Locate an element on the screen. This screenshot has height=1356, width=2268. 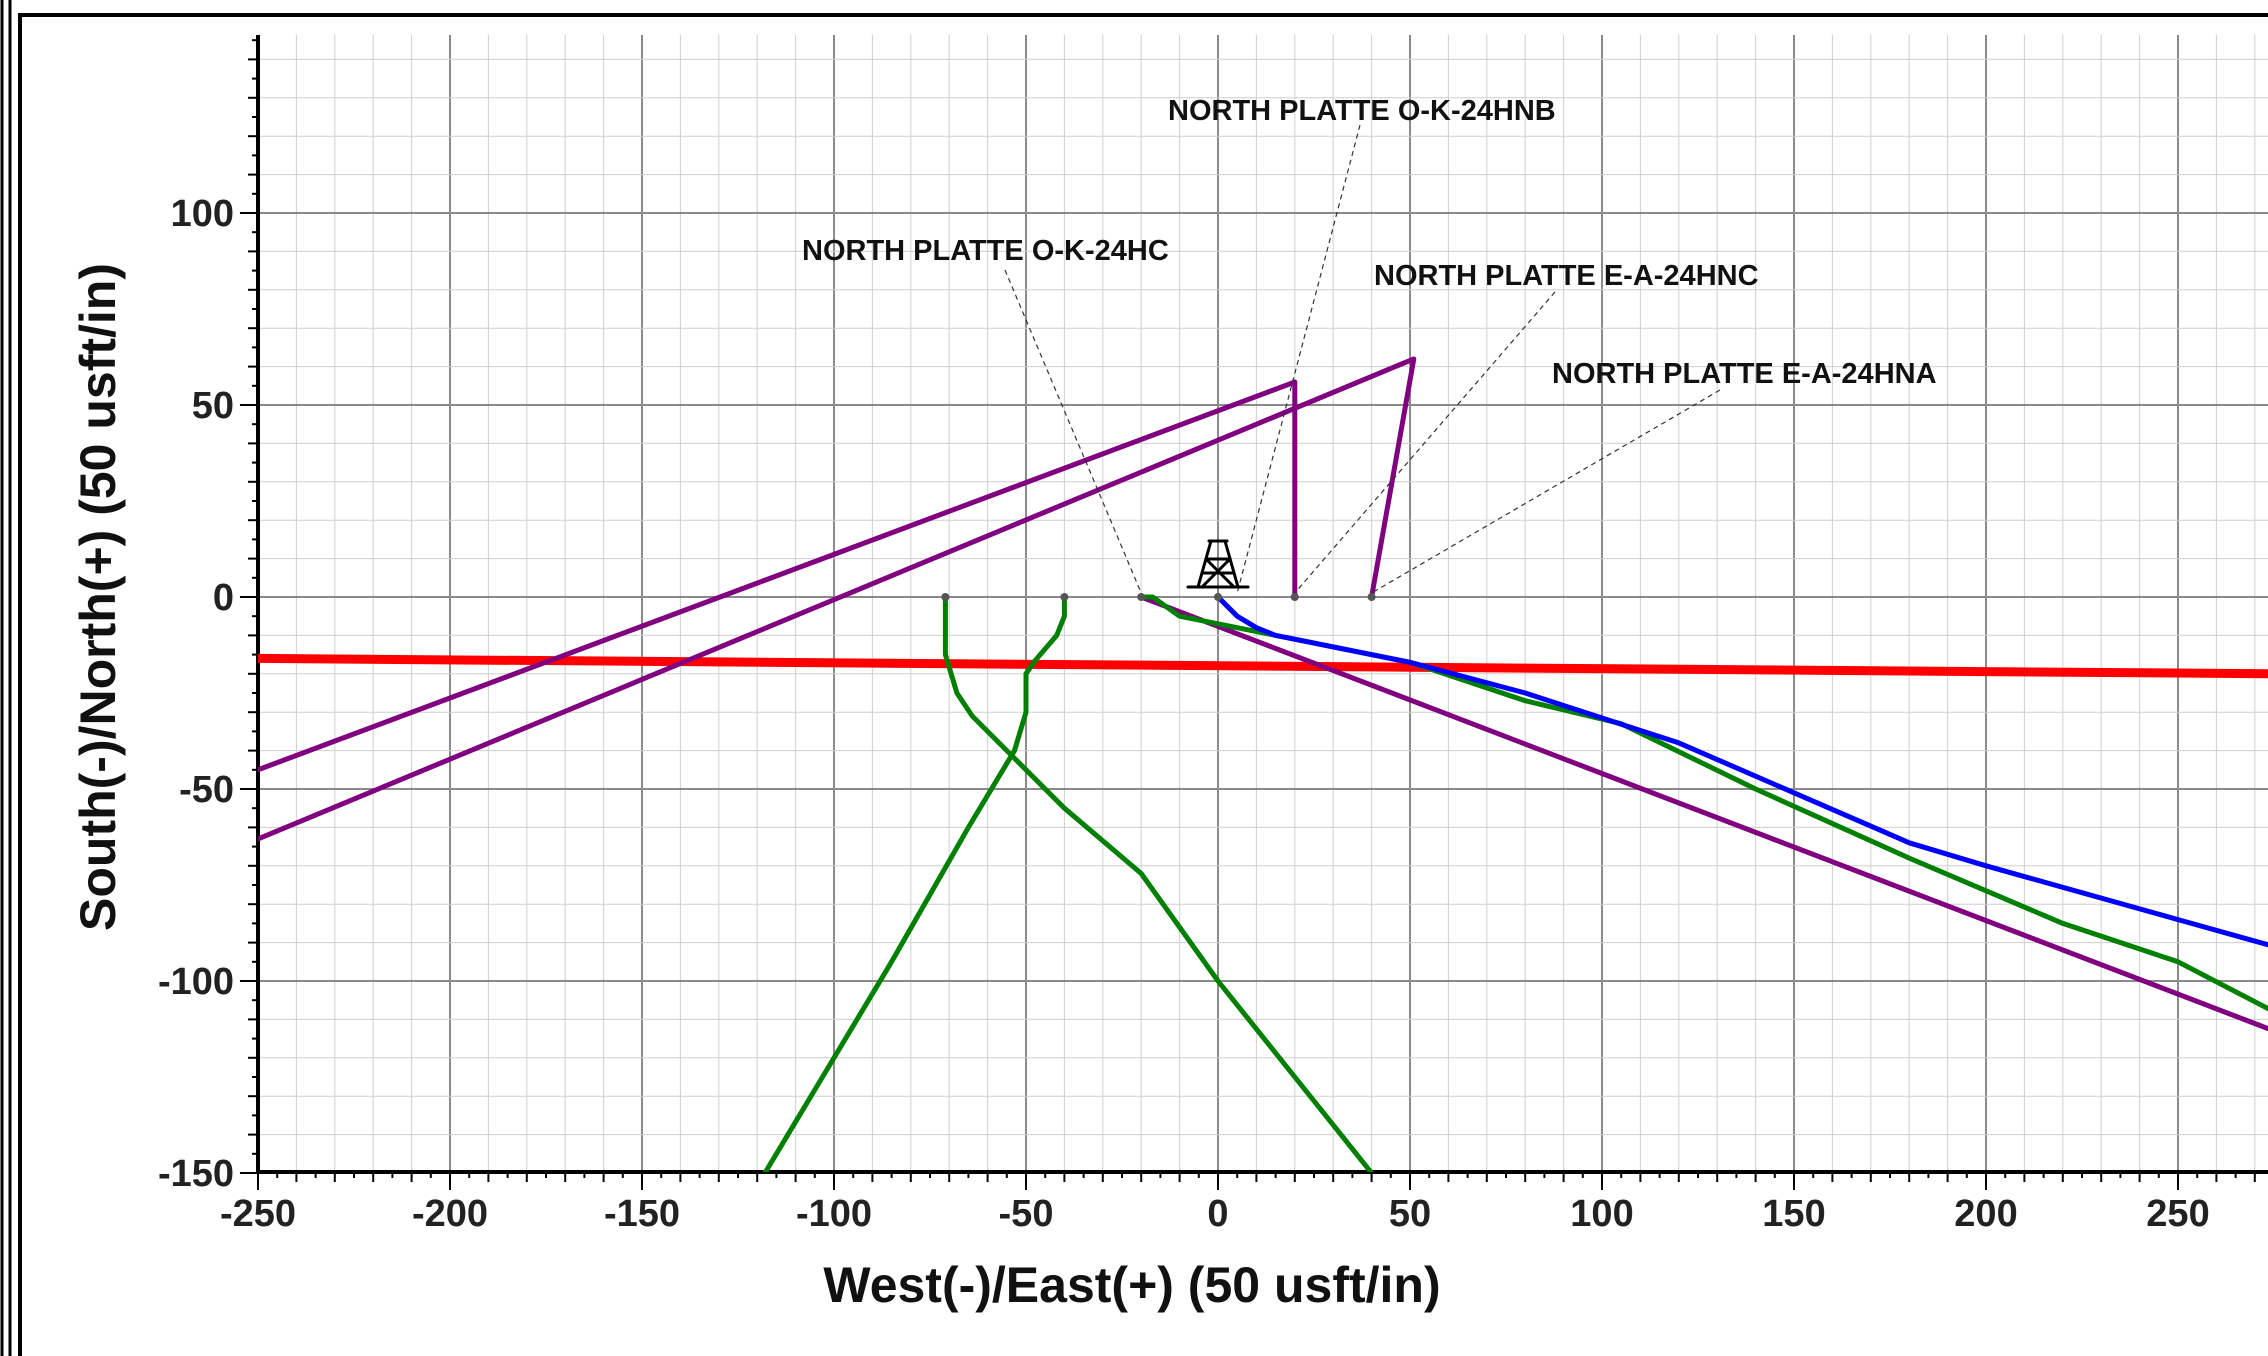
left-edge-border is located at coordinates (6, 678).